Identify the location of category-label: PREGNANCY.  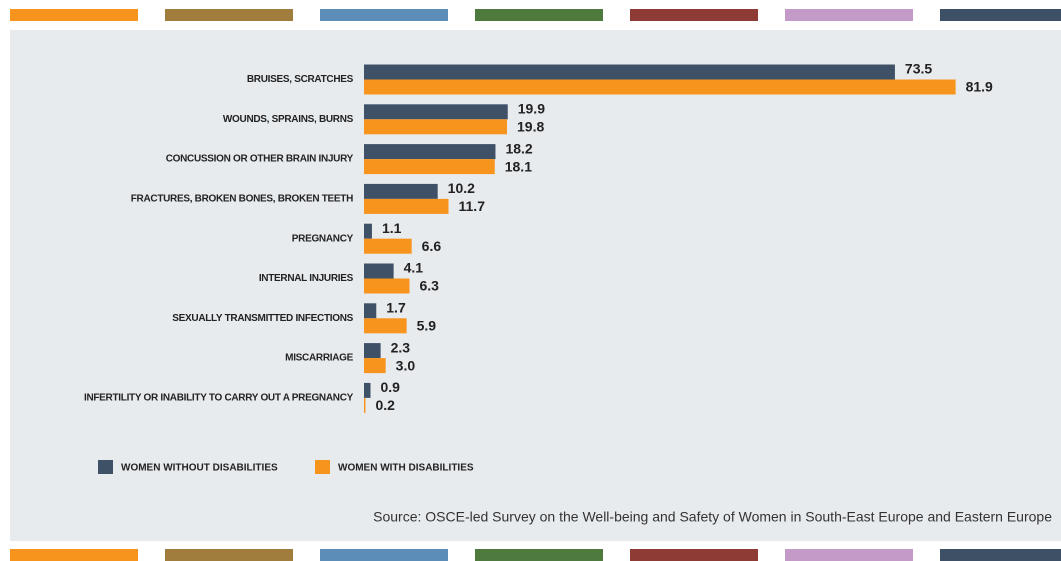
(323, 238).